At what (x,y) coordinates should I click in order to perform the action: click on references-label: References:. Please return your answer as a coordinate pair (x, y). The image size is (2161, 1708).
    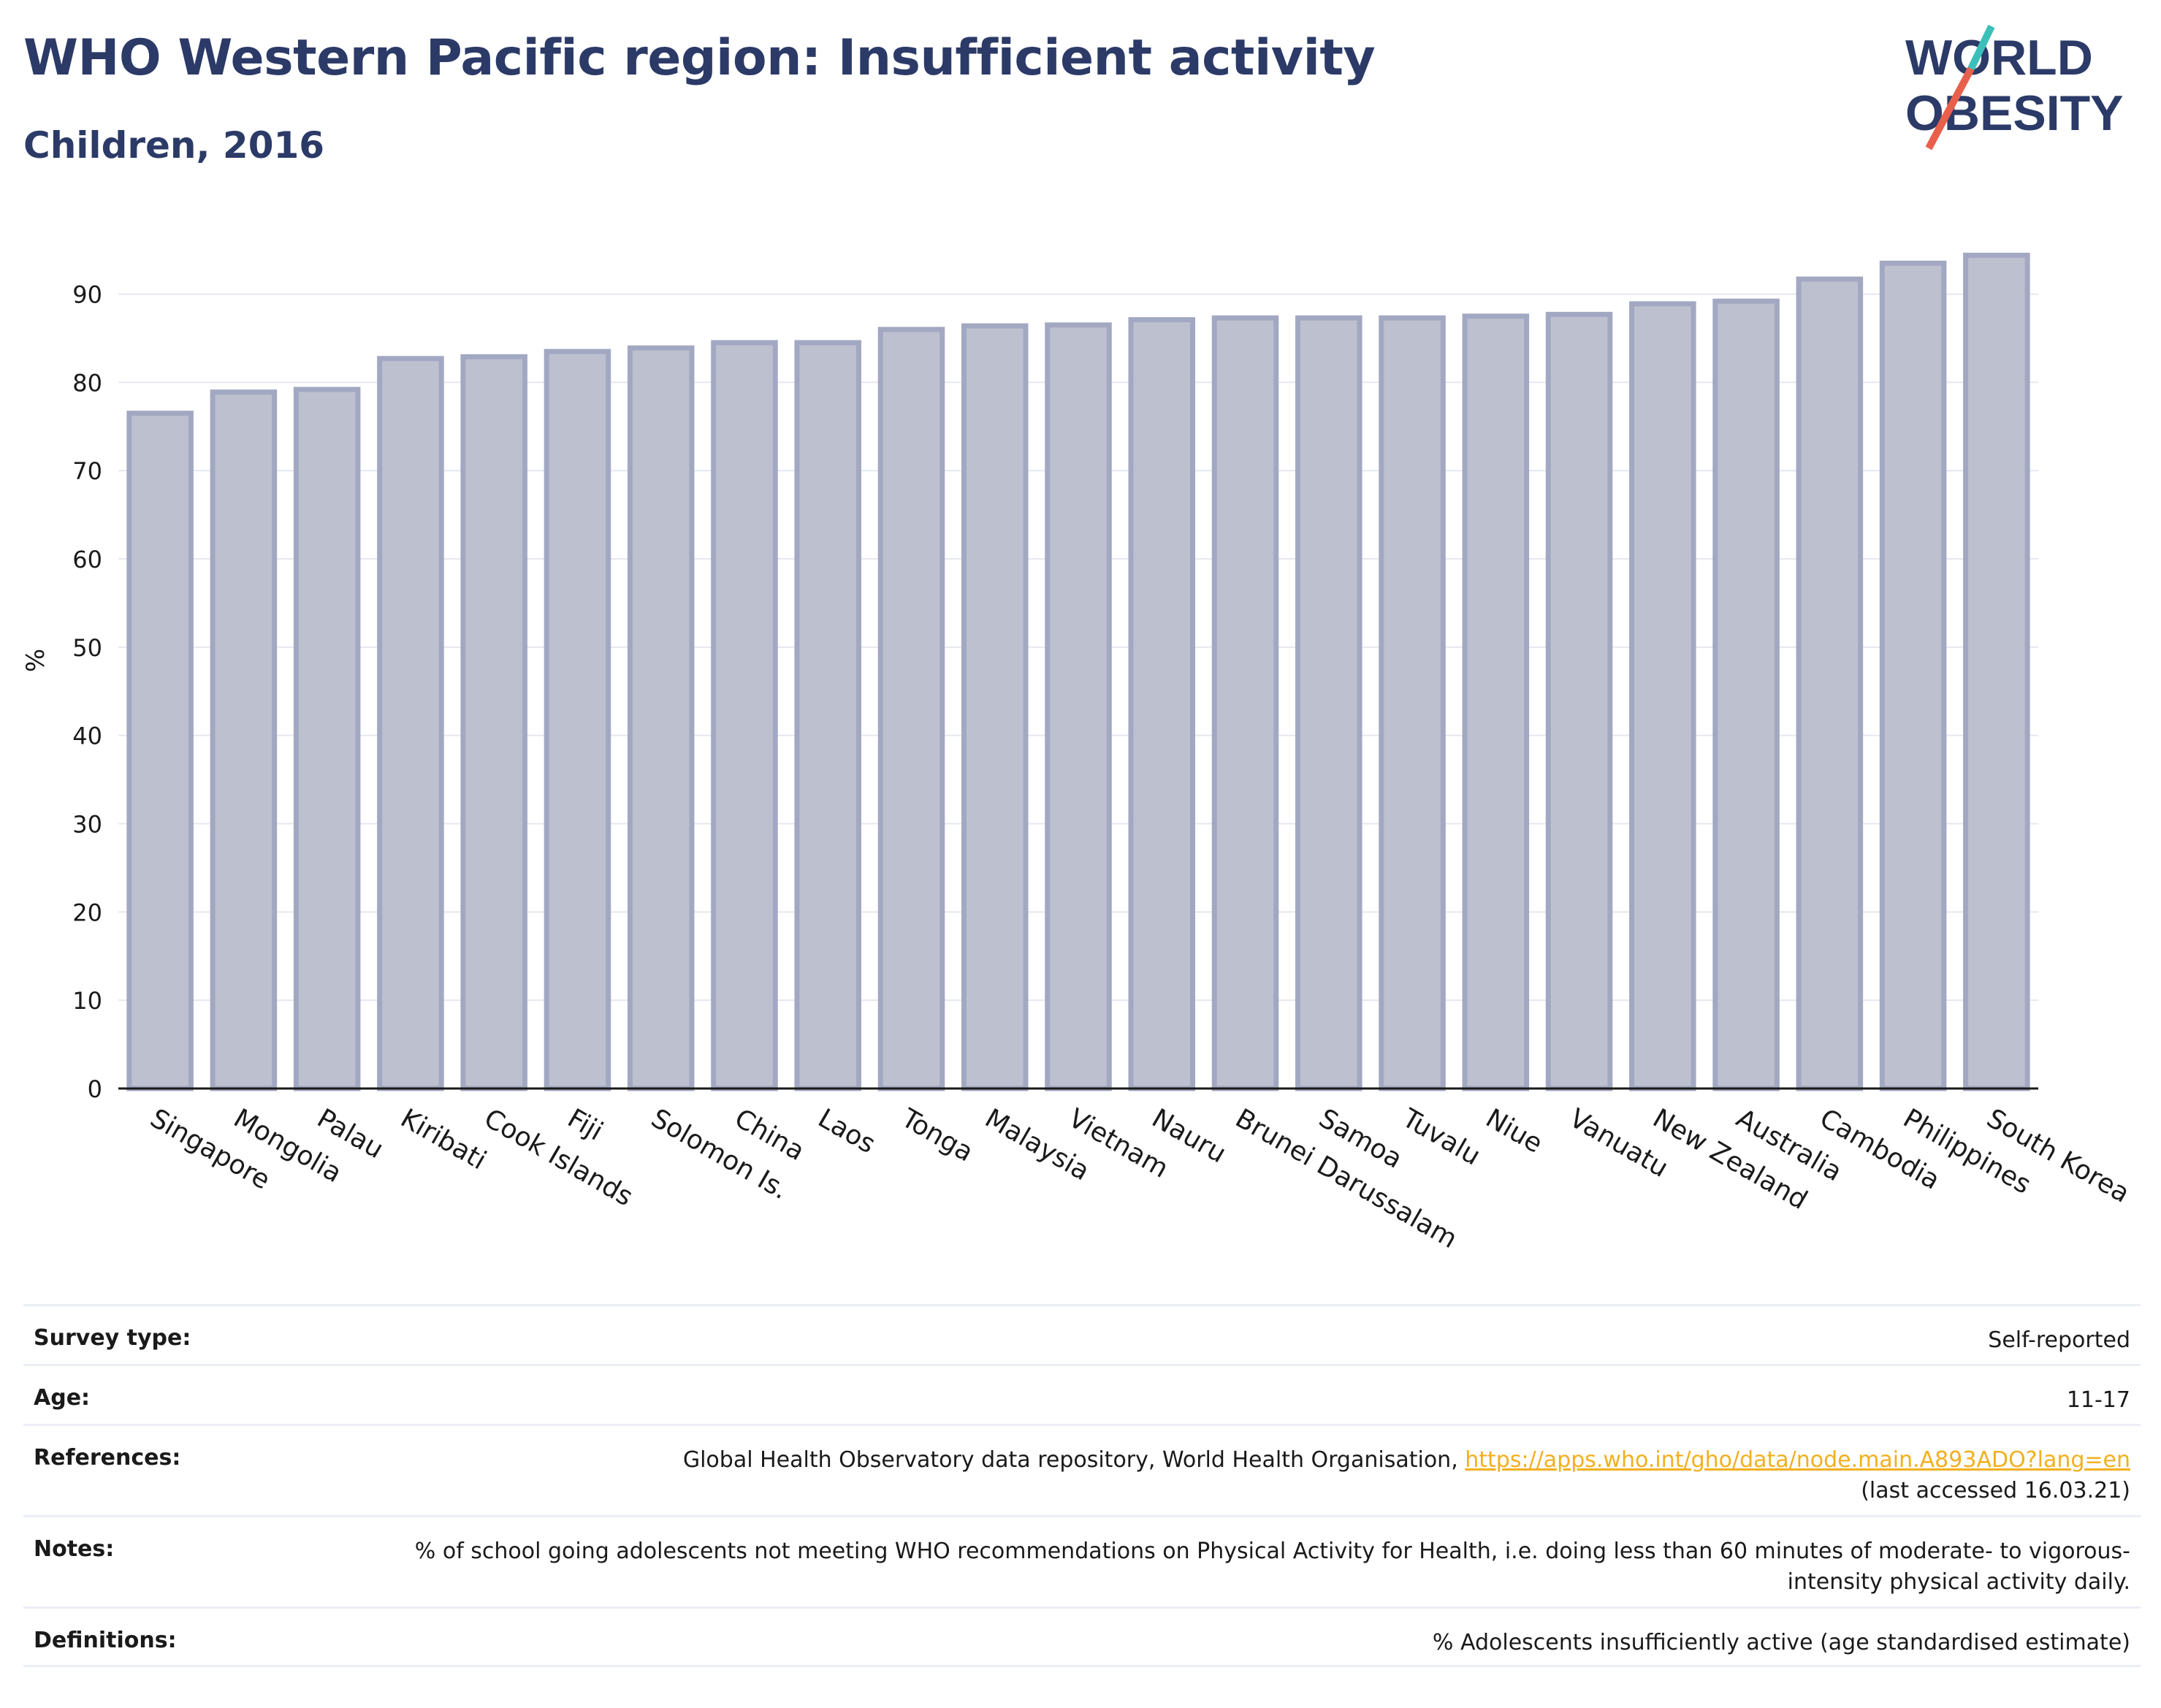
    Looking at the image, I should click on (108, 1458).